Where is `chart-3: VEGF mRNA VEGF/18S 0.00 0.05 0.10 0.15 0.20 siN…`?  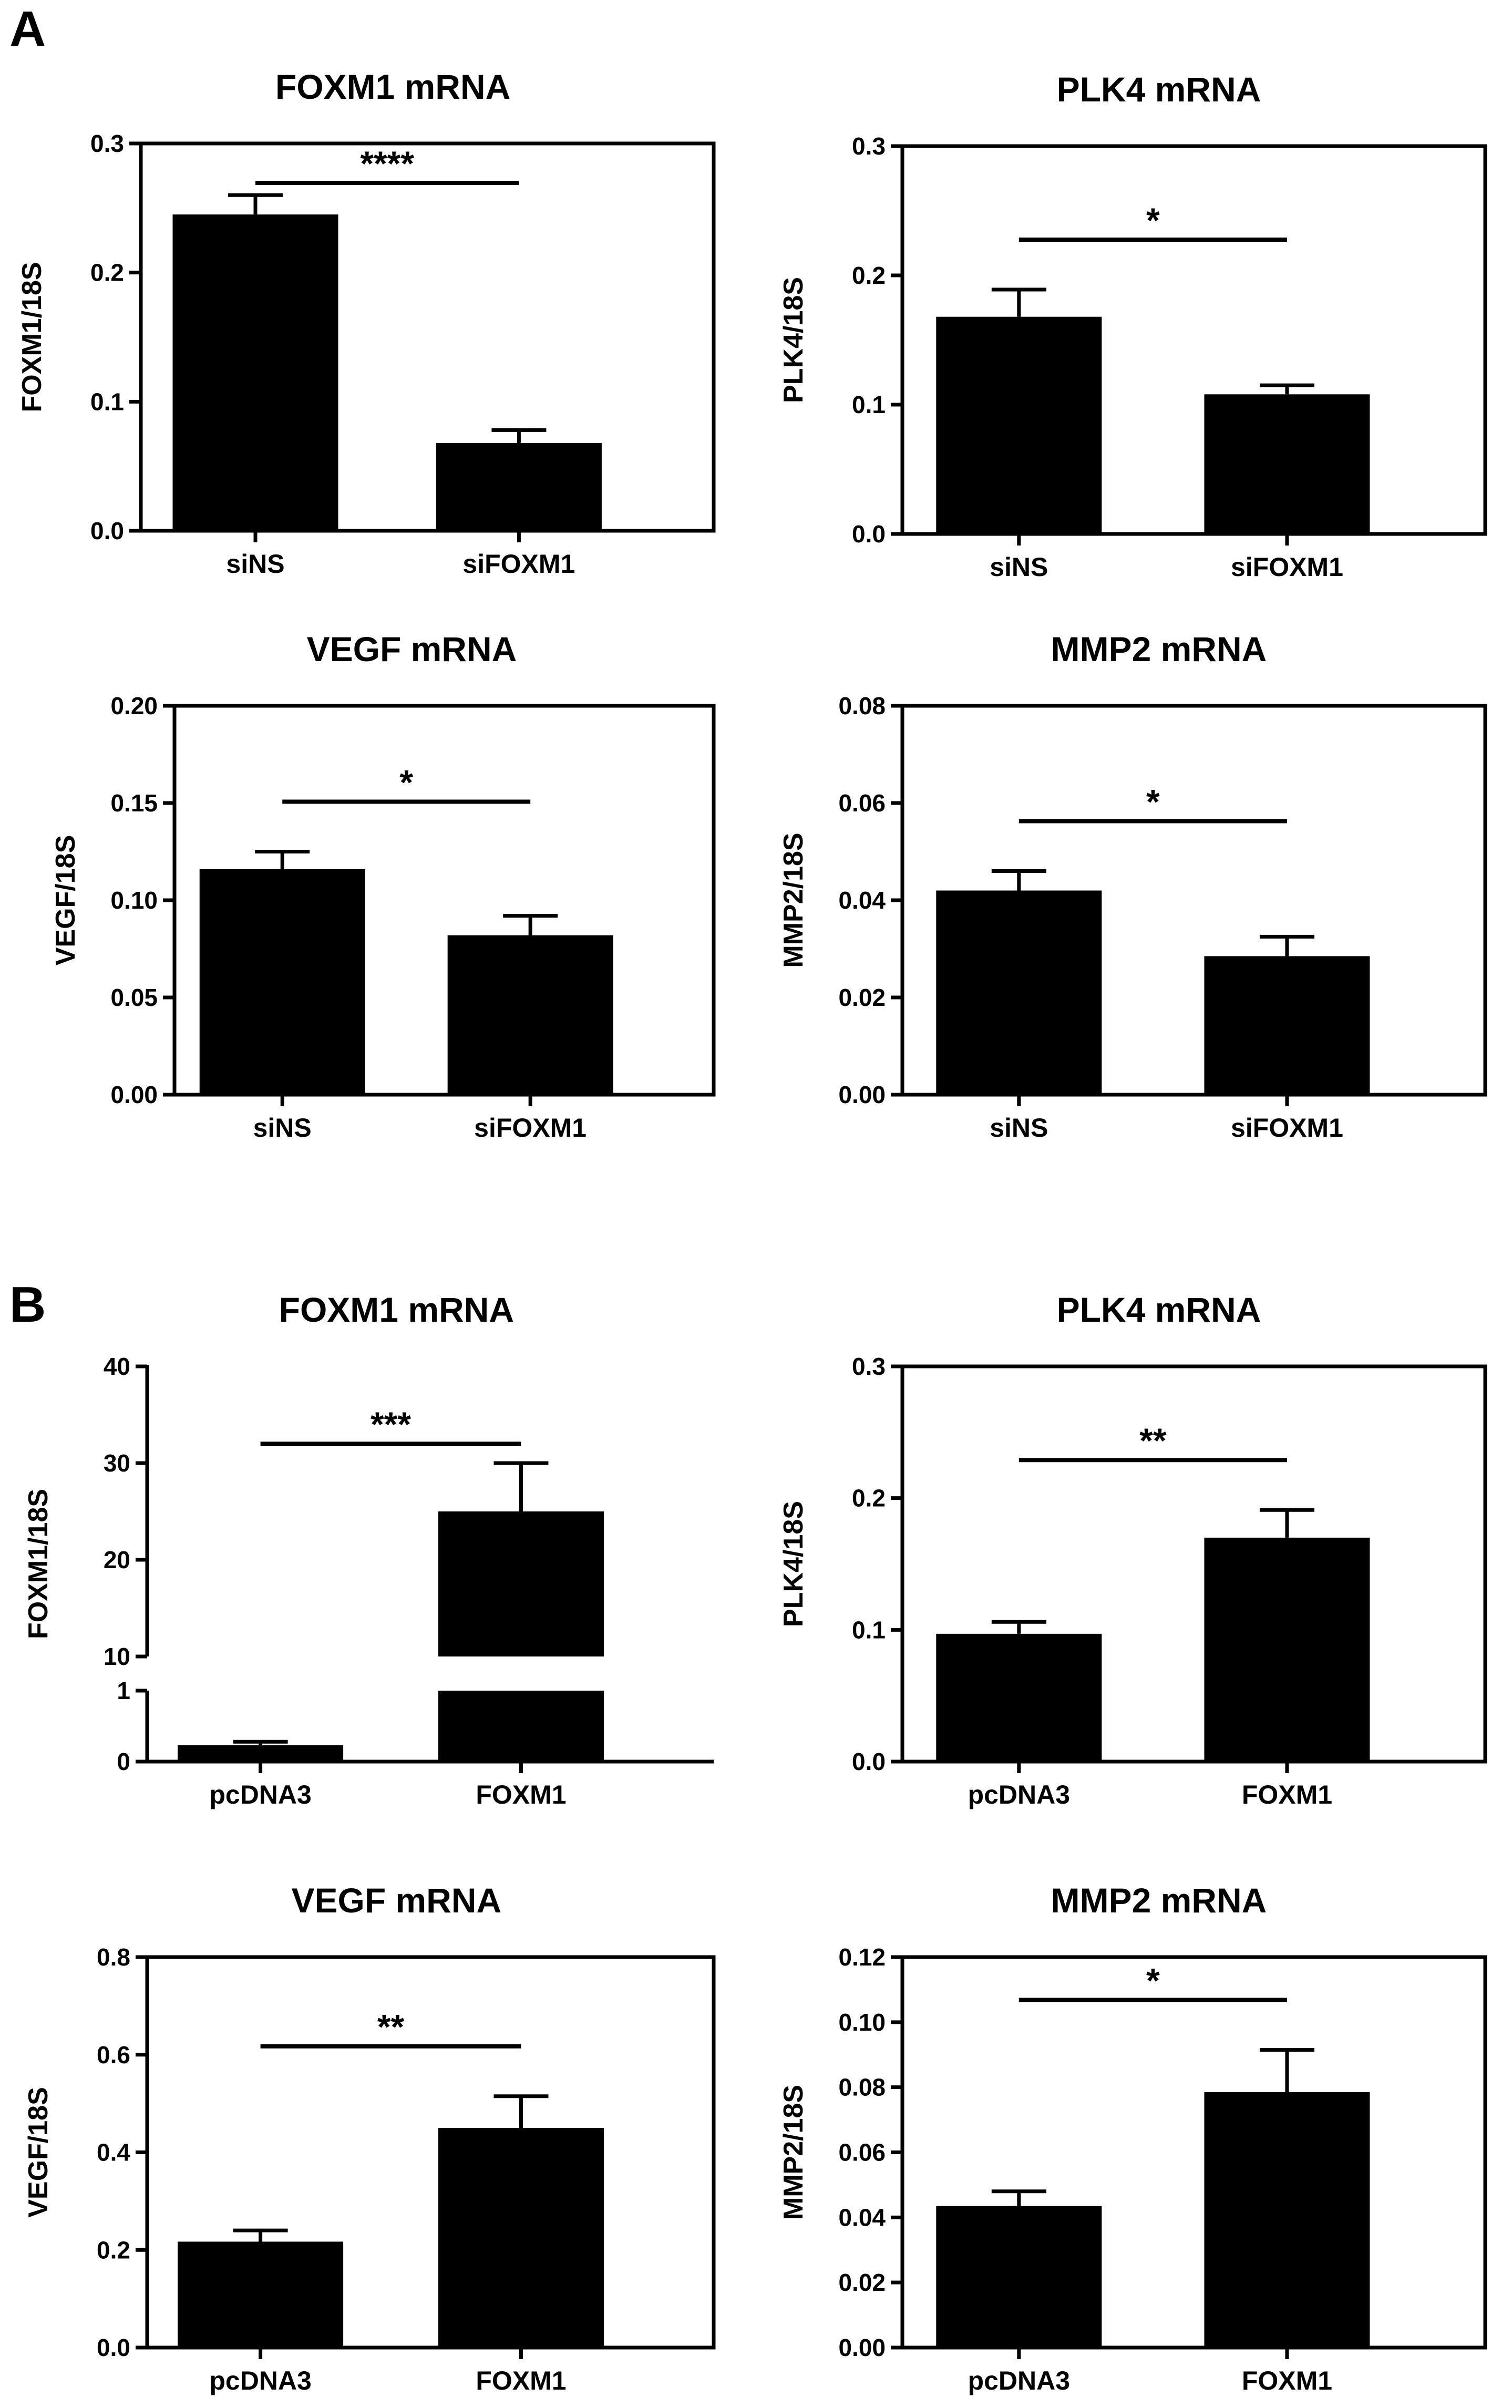 chart-3: VEGF mRNA VEGF/18S 0.00 0.05 0.10 0.15 0.20 siN… is located at coordinates (383, 886).